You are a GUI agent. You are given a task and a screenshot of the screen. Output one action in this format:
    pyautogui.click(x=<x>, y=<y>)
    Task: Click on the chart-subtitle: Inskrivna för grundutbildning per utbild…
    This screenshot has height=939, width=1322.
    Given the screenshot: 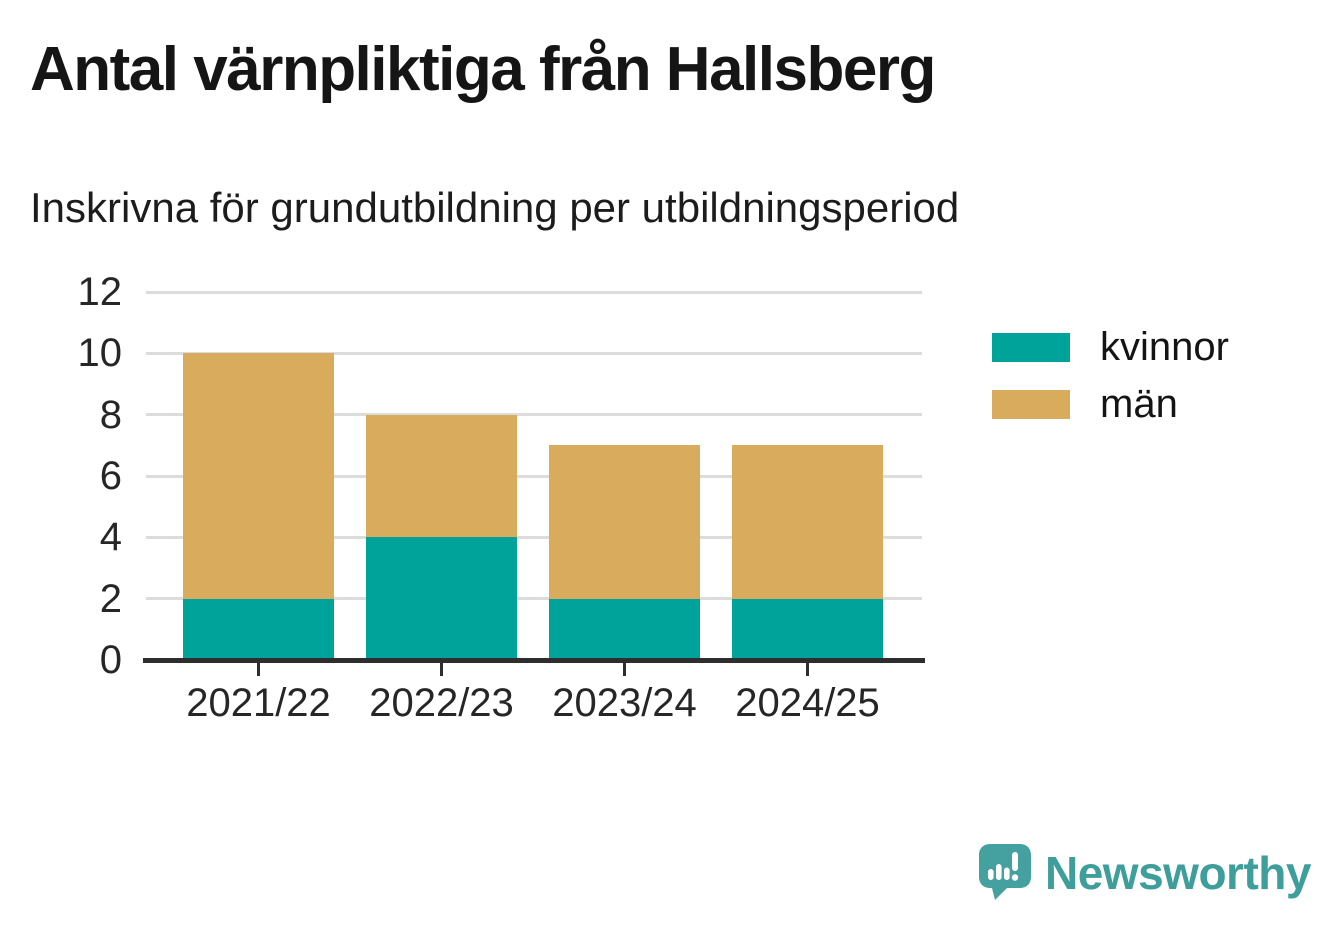 What is the action you would take?
    pyautogui.click(x=495, y=207)
    